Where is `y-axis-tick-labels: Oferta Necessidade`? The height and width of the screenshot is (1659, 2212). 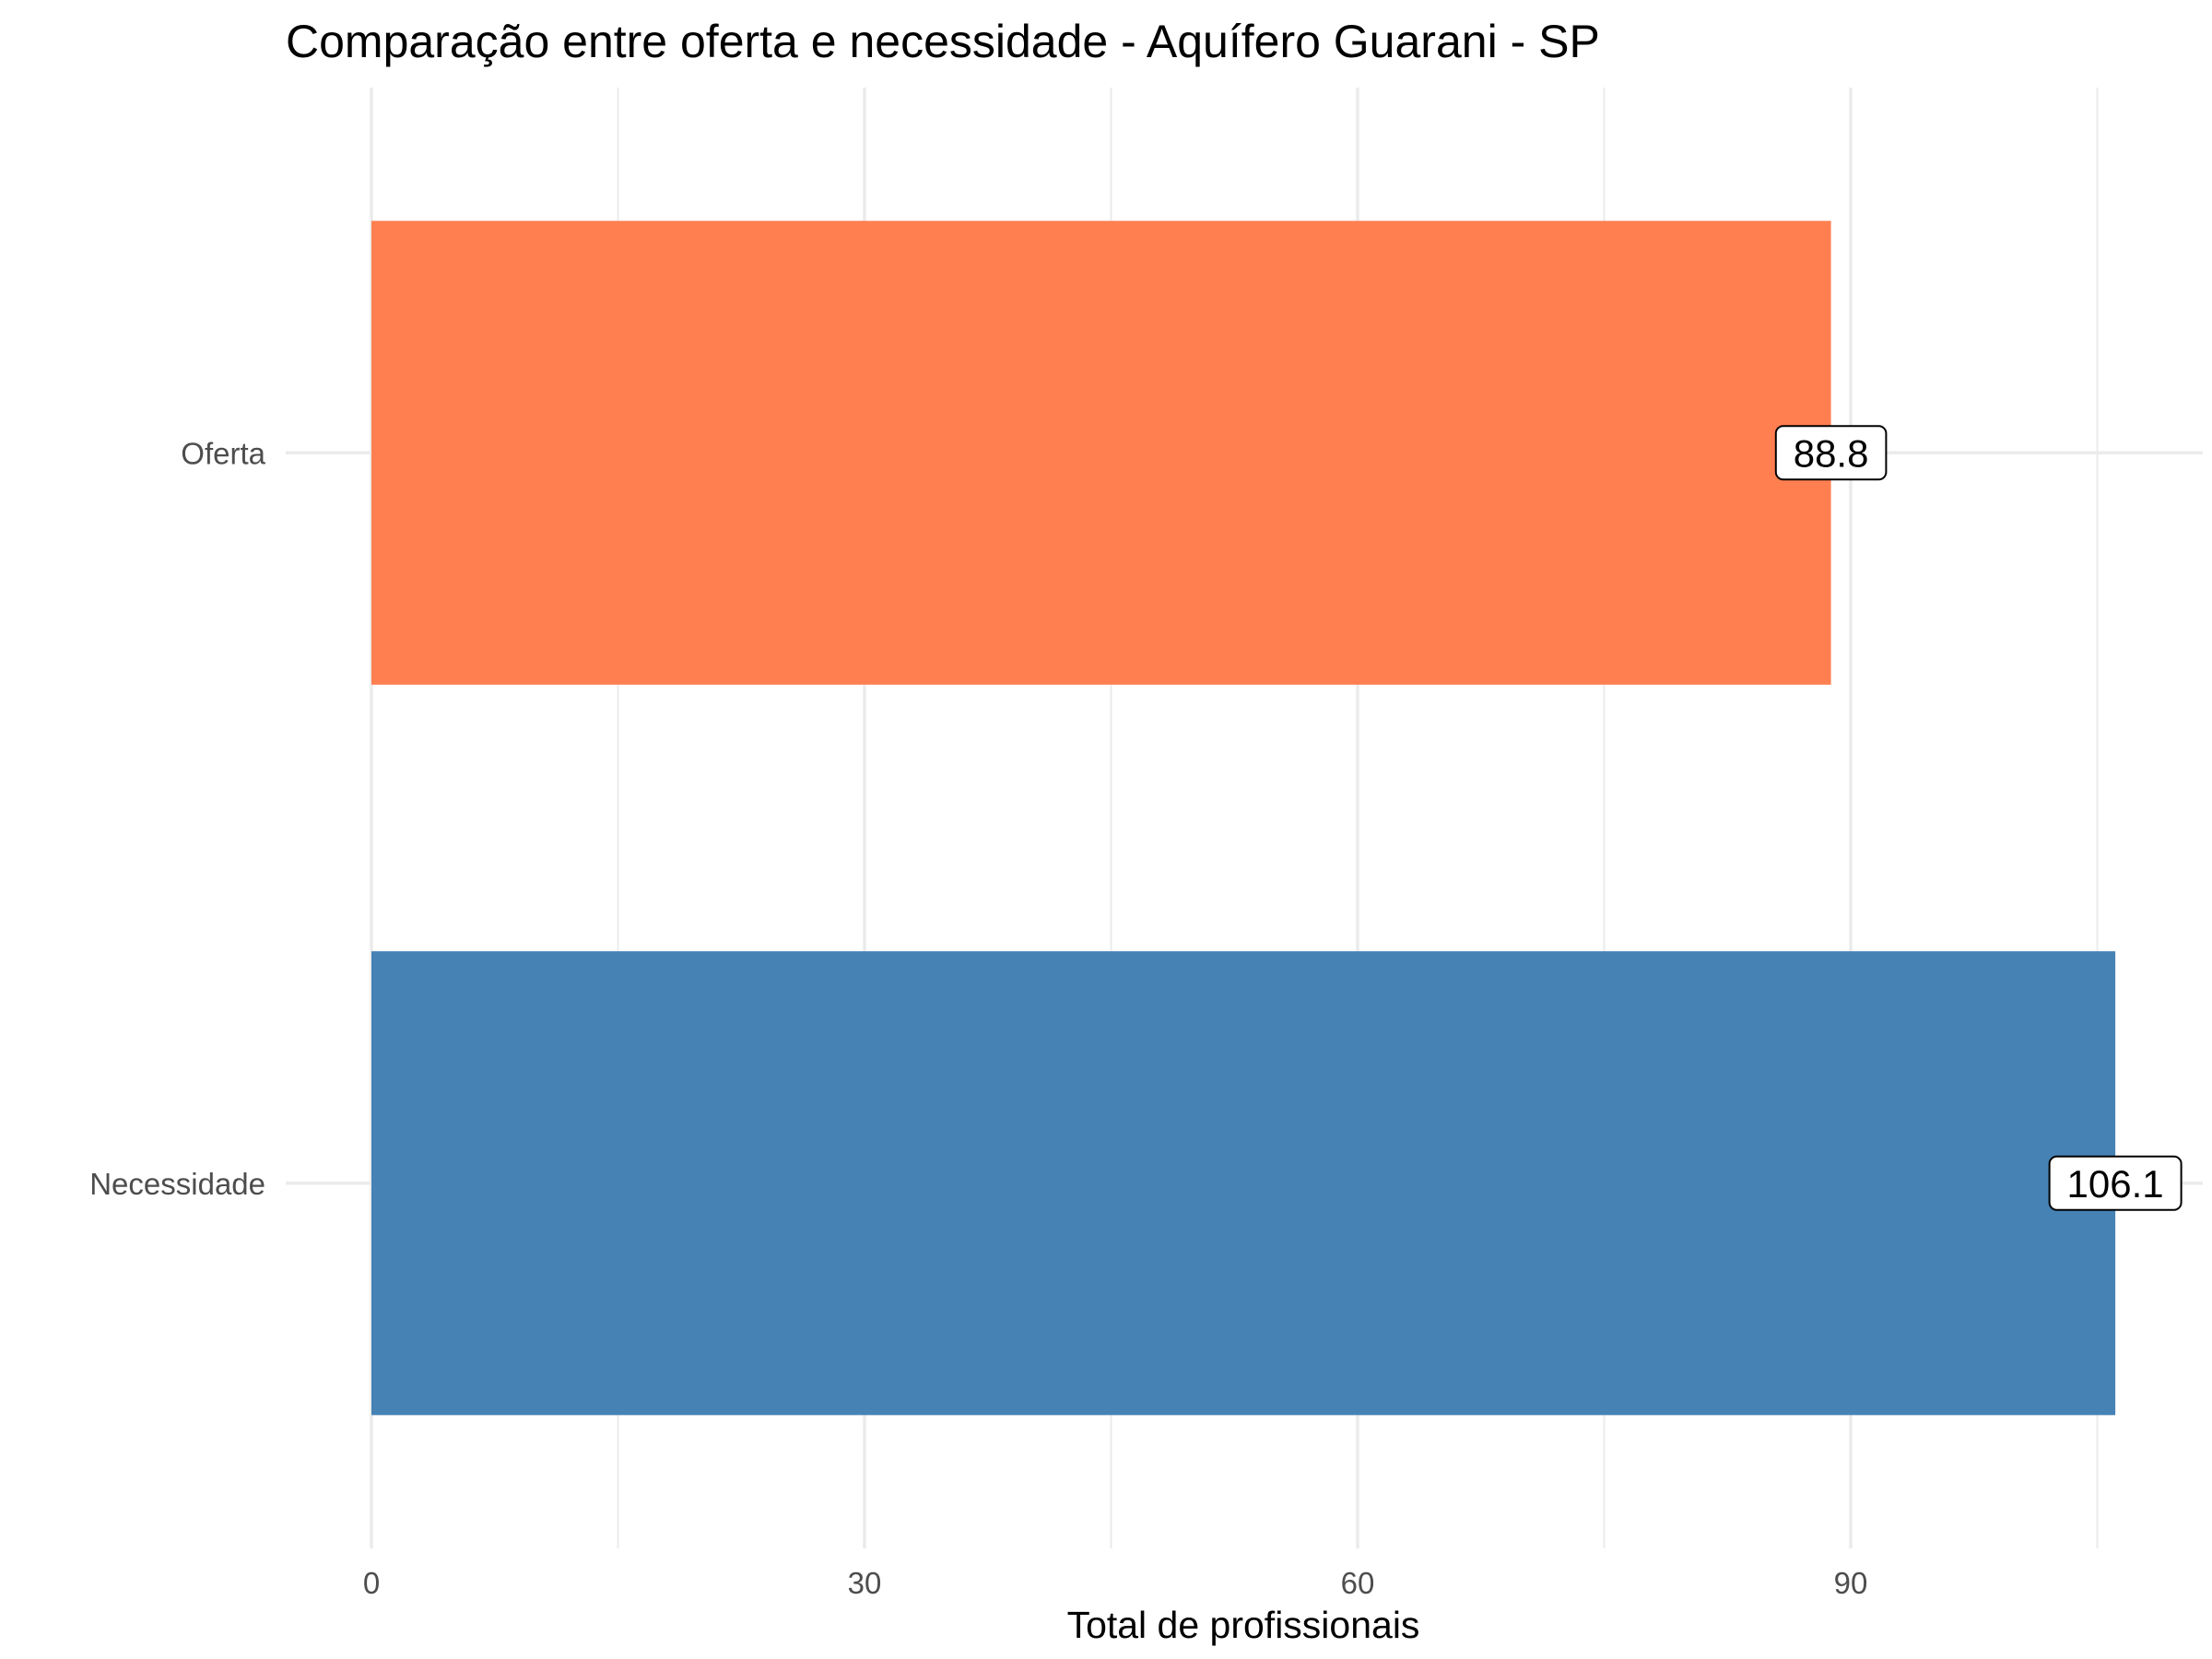 y-axis-tick-labels: Oferta Necessidade is located at coordinates (177, 818).